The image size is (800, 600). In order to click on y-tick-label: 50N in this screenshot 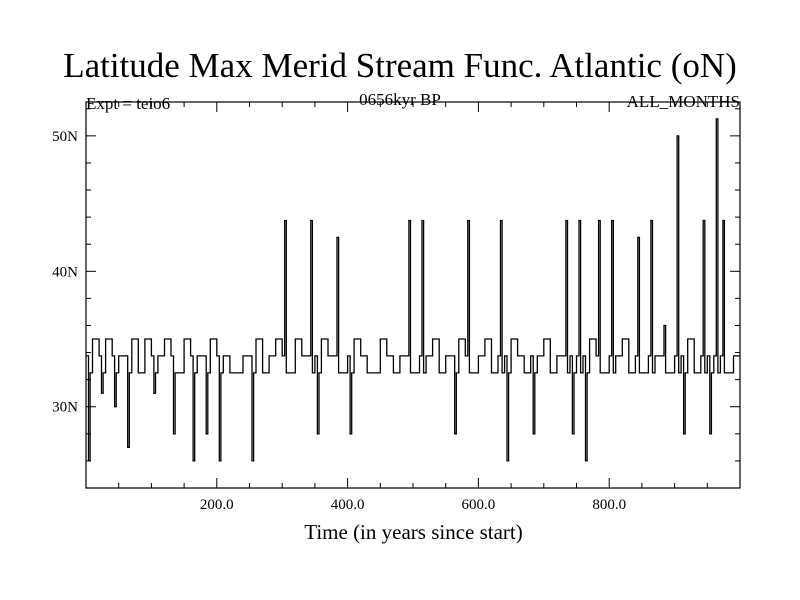, I will do `click(65, 137)`.